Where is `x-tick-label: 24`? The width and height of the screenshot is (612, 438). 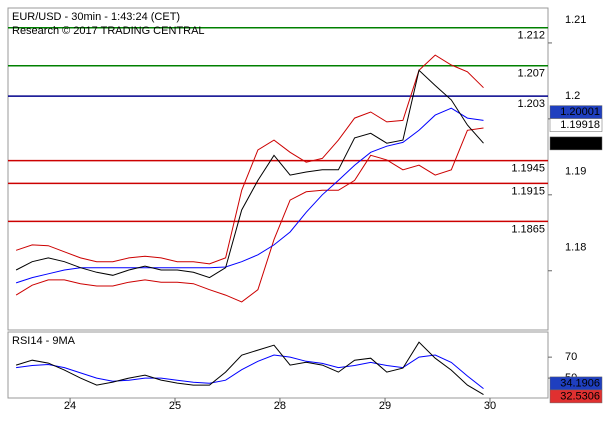
x-tick-label: 24 is located at coordinates (70, 406).